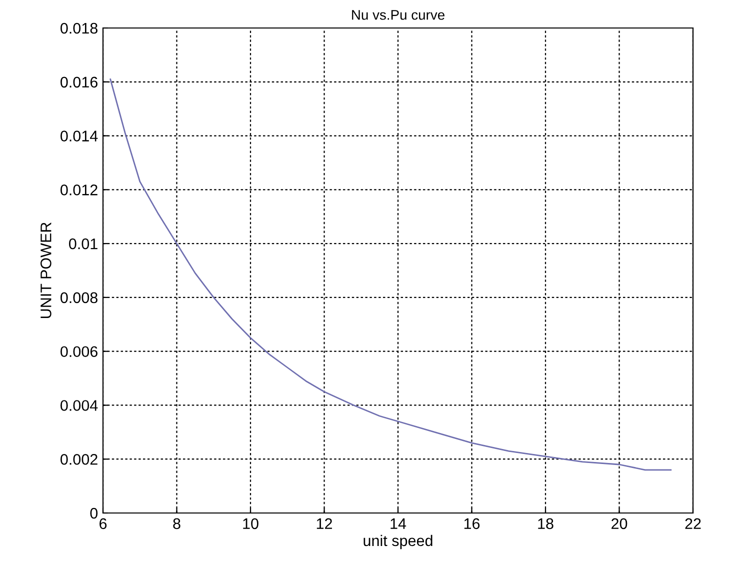 The width and height of the screenshot is (753, 572). What do you see at coordinates (398, 523) in the screenshot?
I see `x-tick-label: 14` at bounding box center [398, 523].